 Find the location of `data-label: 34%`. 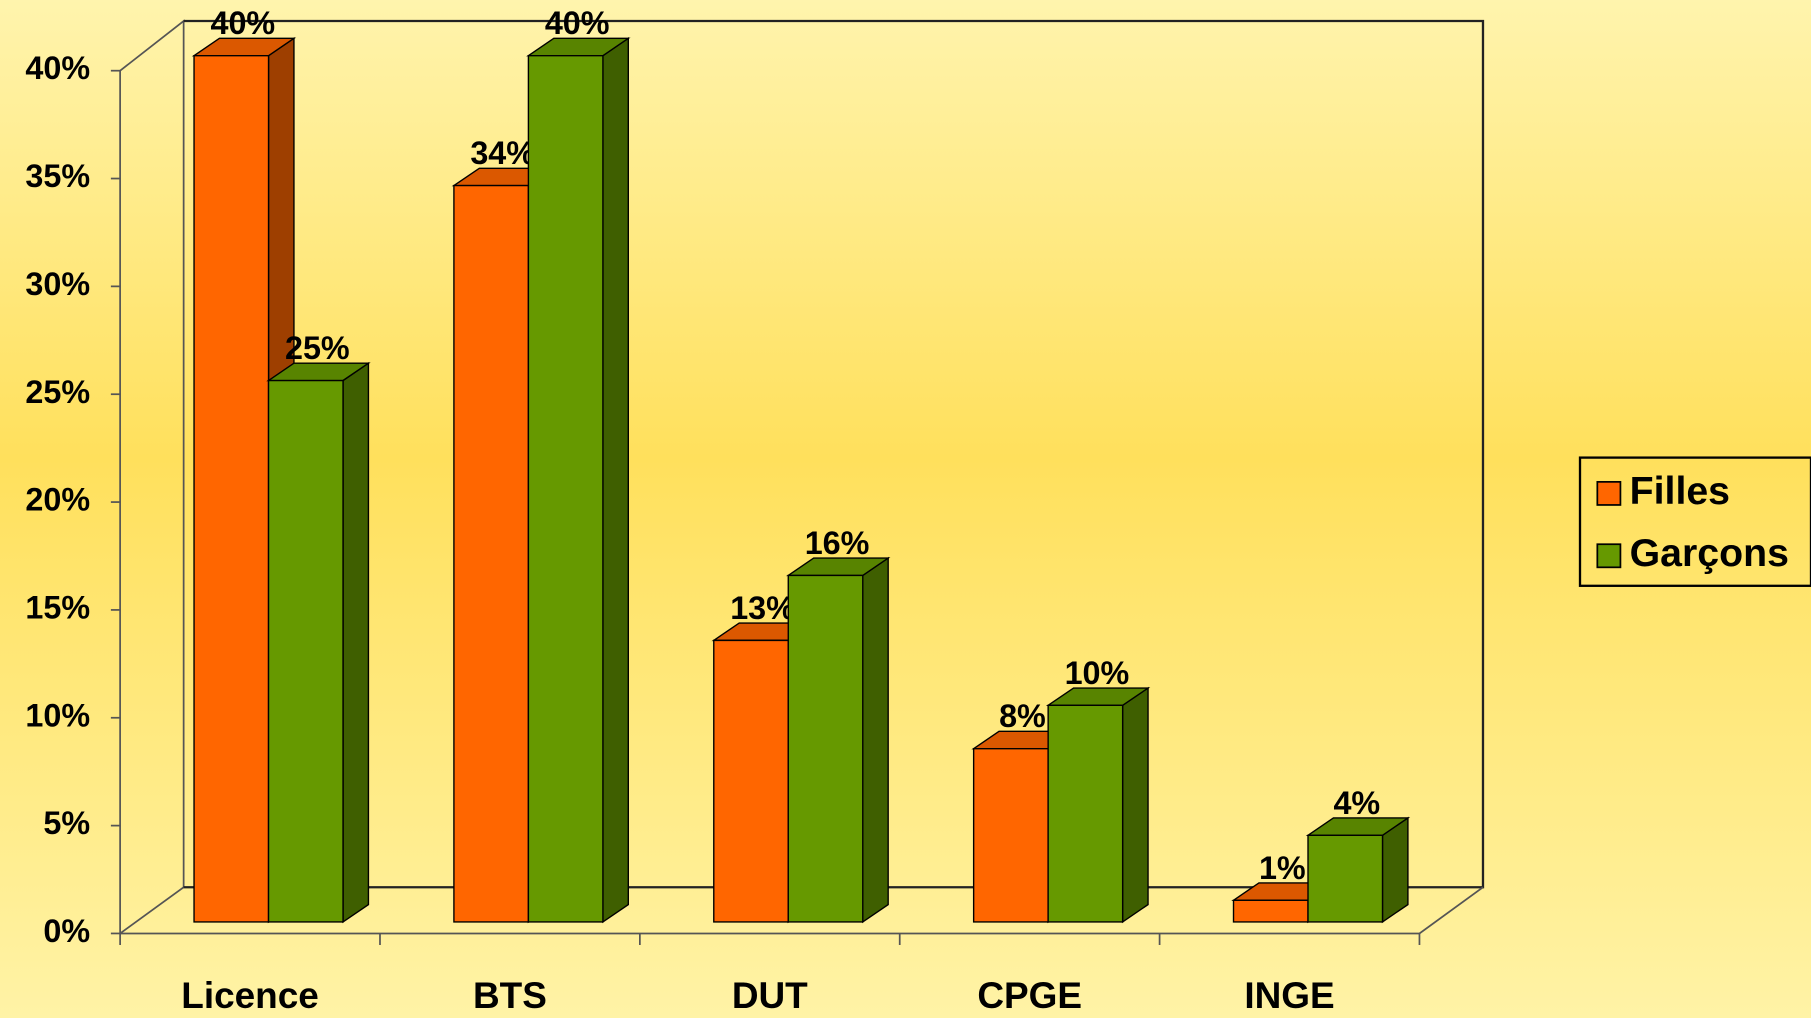

data-label: 34% is located at coordinates (502, 153).